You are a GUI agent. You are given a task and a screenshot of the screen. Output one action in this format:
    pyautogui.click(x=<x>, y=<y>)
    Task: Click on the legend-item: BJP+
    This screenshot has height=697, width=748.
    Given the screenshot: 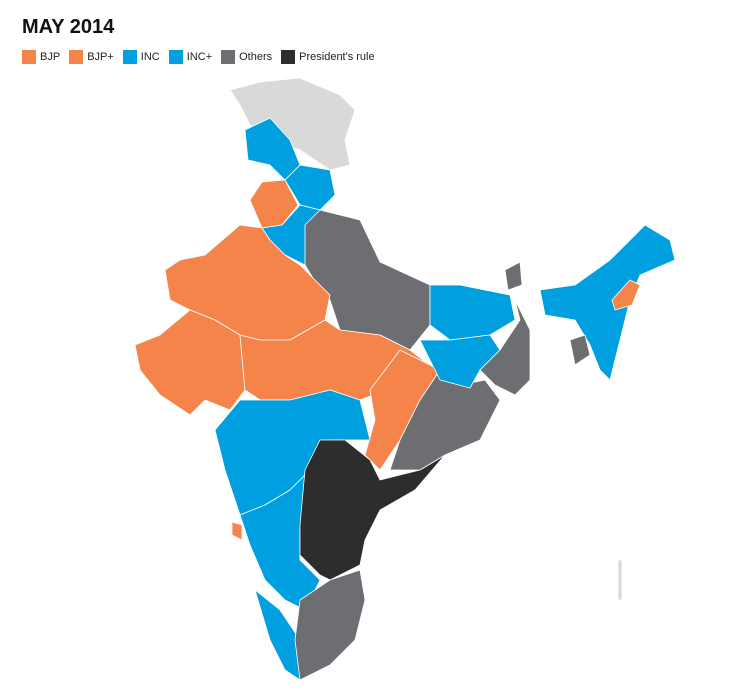 What is the action you would take?
    pyautogui.click(x=91, y=57)
    